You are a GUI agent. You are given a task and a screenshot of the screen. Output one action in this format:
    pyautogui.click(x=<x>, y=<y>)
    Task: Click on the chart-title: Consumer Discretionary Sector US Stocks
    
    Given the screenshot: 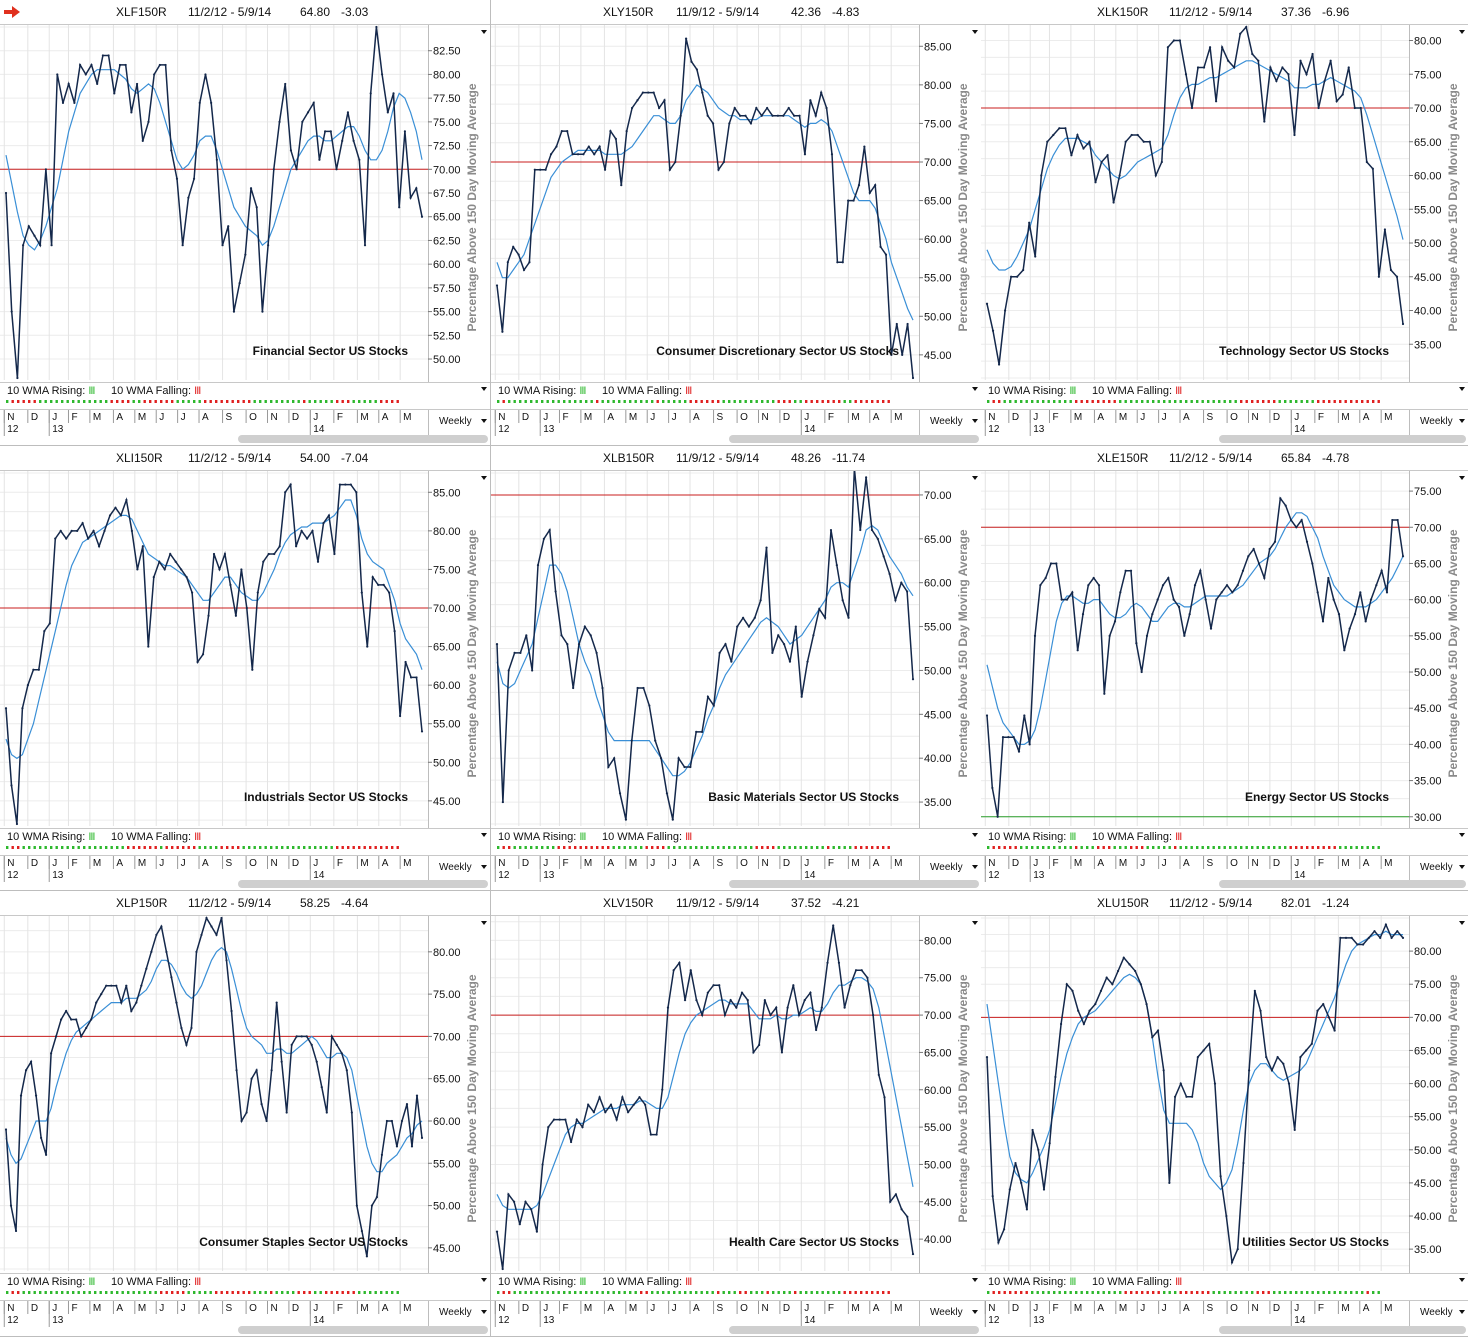 What is the action you would take?
    pyautogui.click(x=777, y=351)
    